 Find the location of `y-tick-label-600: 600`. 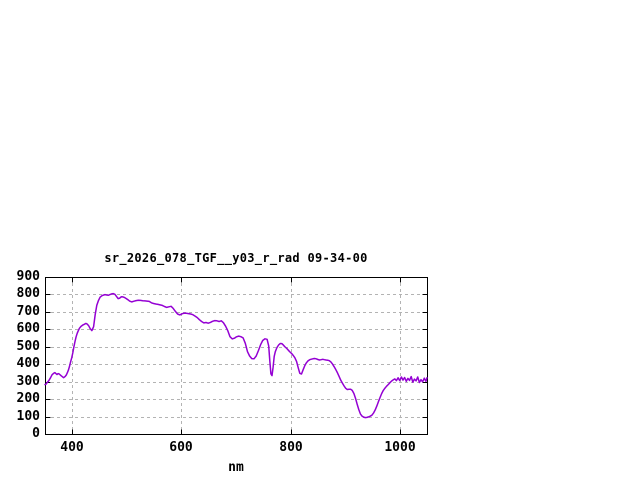

y-tick-label-600: 600 is located at coordinates (28, 328).